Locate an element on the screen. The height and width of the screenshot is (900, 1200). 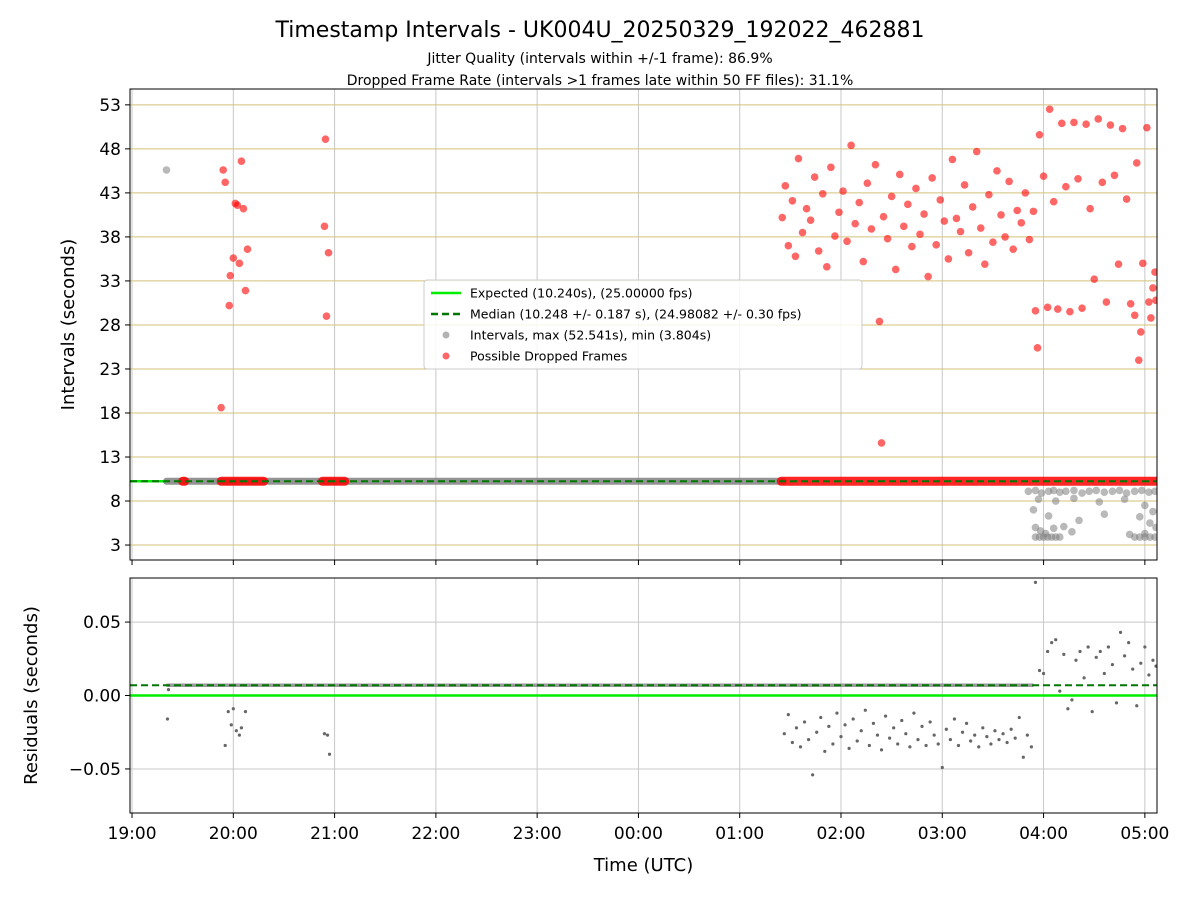
x-tick-label: 23:00 is located at coordinates (537, 834).